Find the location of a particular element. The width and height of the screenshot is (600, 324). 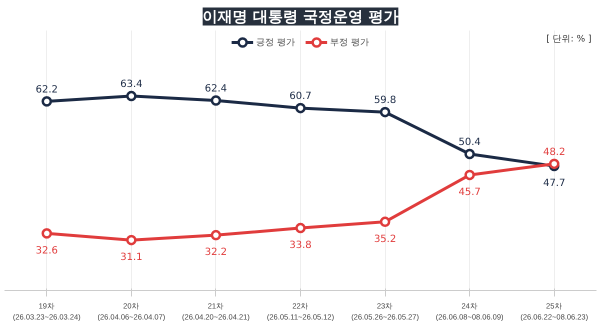

data-label: 33.8 is located at coordinates (300, 246).